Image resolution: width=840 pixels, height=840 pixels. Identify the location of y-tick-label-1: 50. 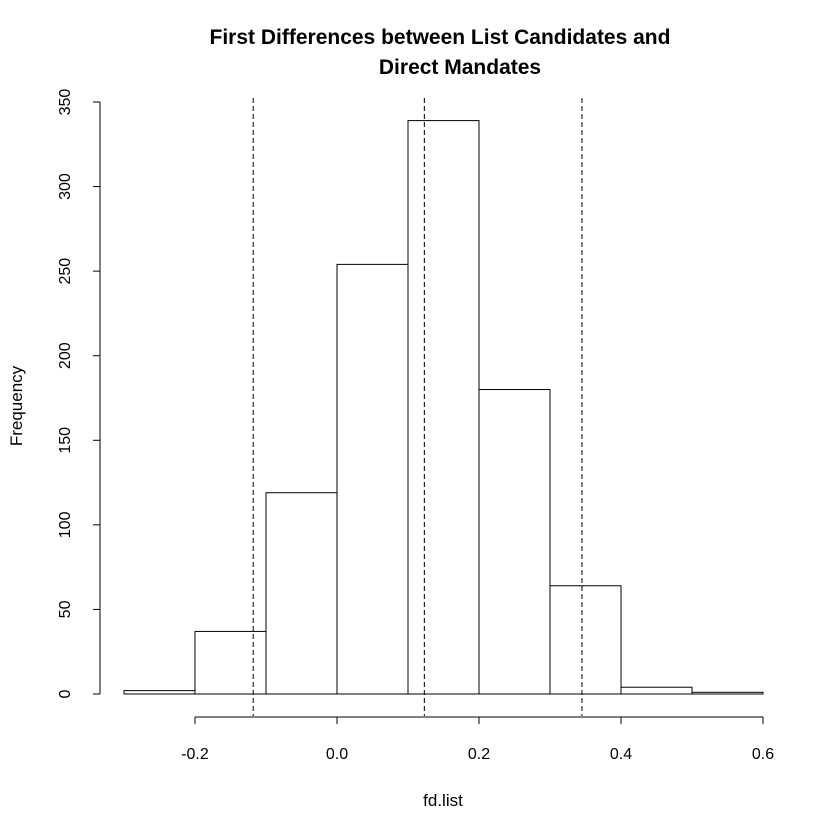
(65, 609).